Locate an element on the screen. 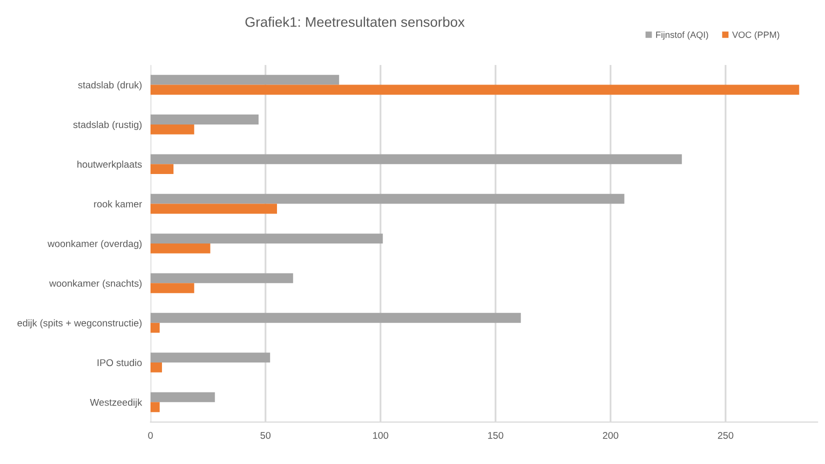  x-tick-label: 200 is located at coordinates (610, 435).